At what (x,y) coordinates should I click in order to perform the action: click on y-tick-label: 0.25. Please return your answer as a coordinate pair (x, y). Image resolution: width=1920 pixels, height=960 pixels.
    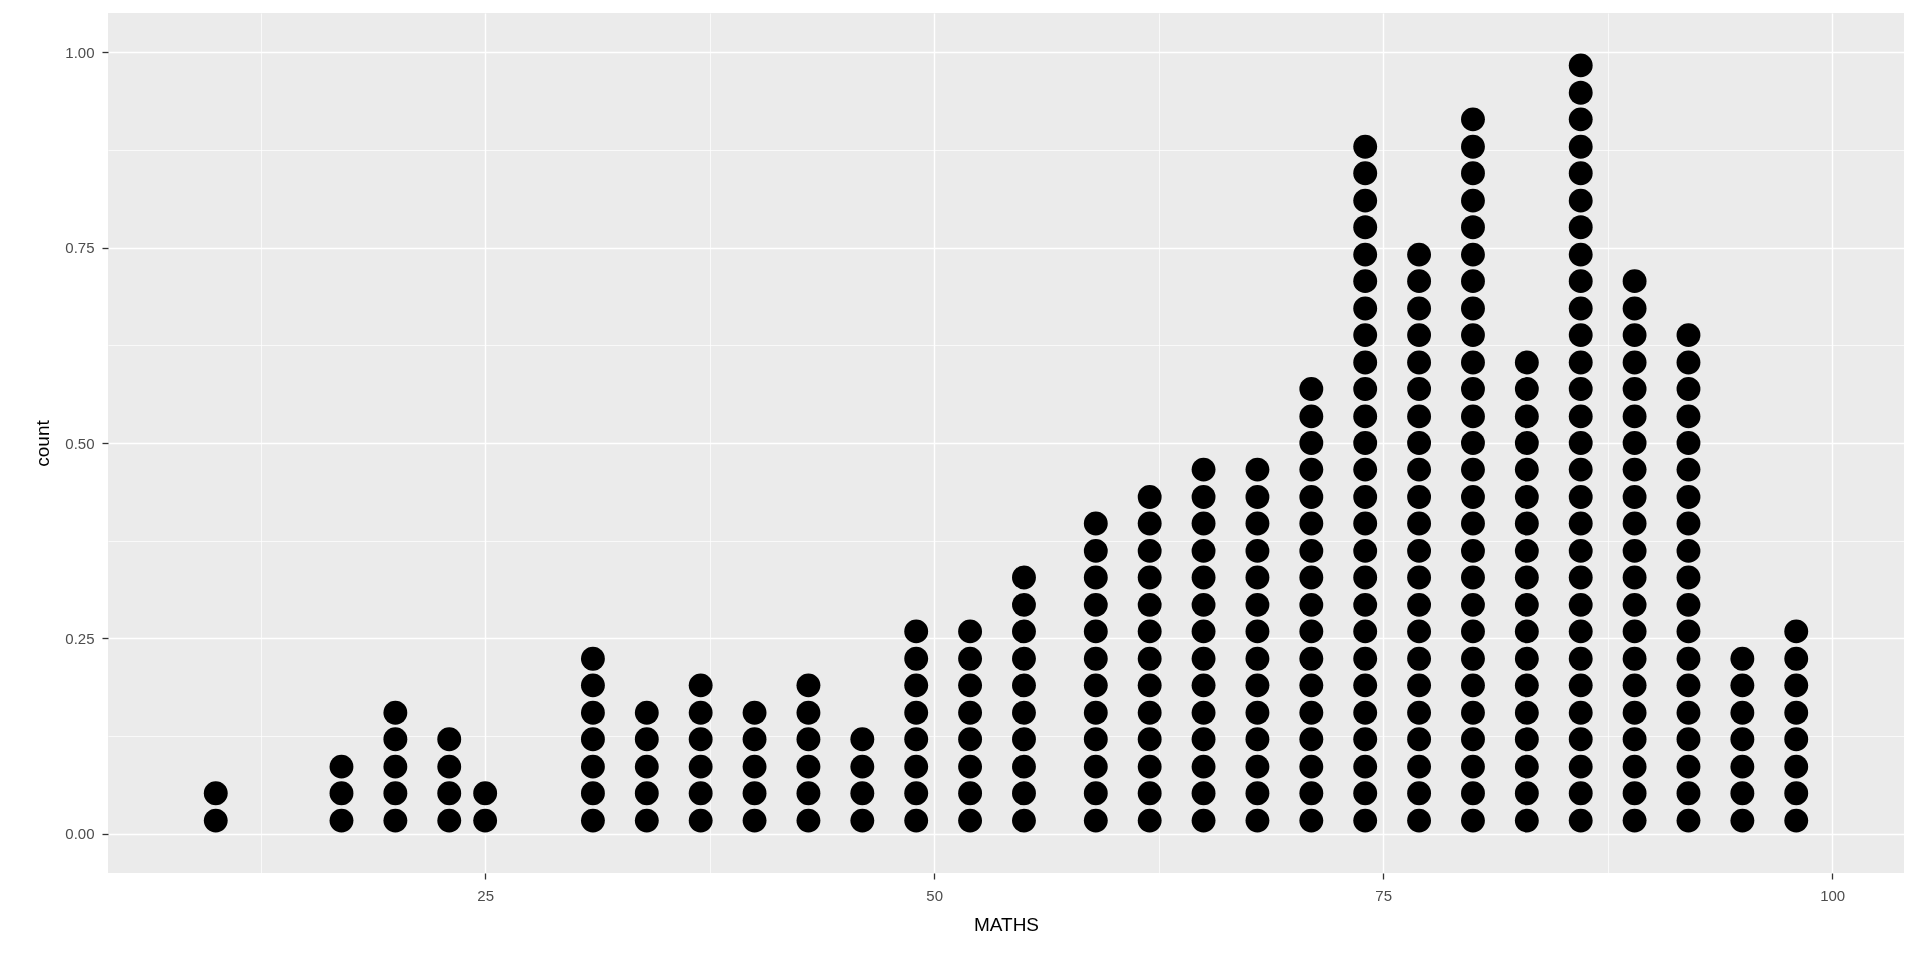
    Looking at the image, I should click on (80, 638).